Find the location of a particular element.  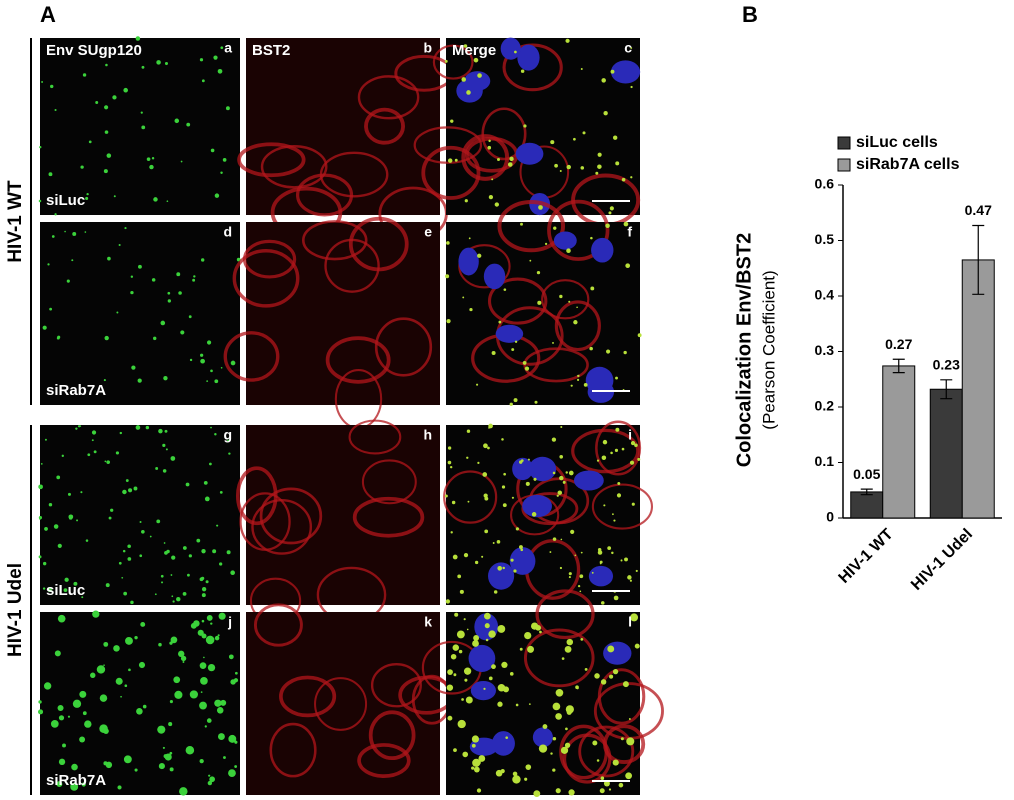

panel-letter: i is located at coordinates (630, 435).